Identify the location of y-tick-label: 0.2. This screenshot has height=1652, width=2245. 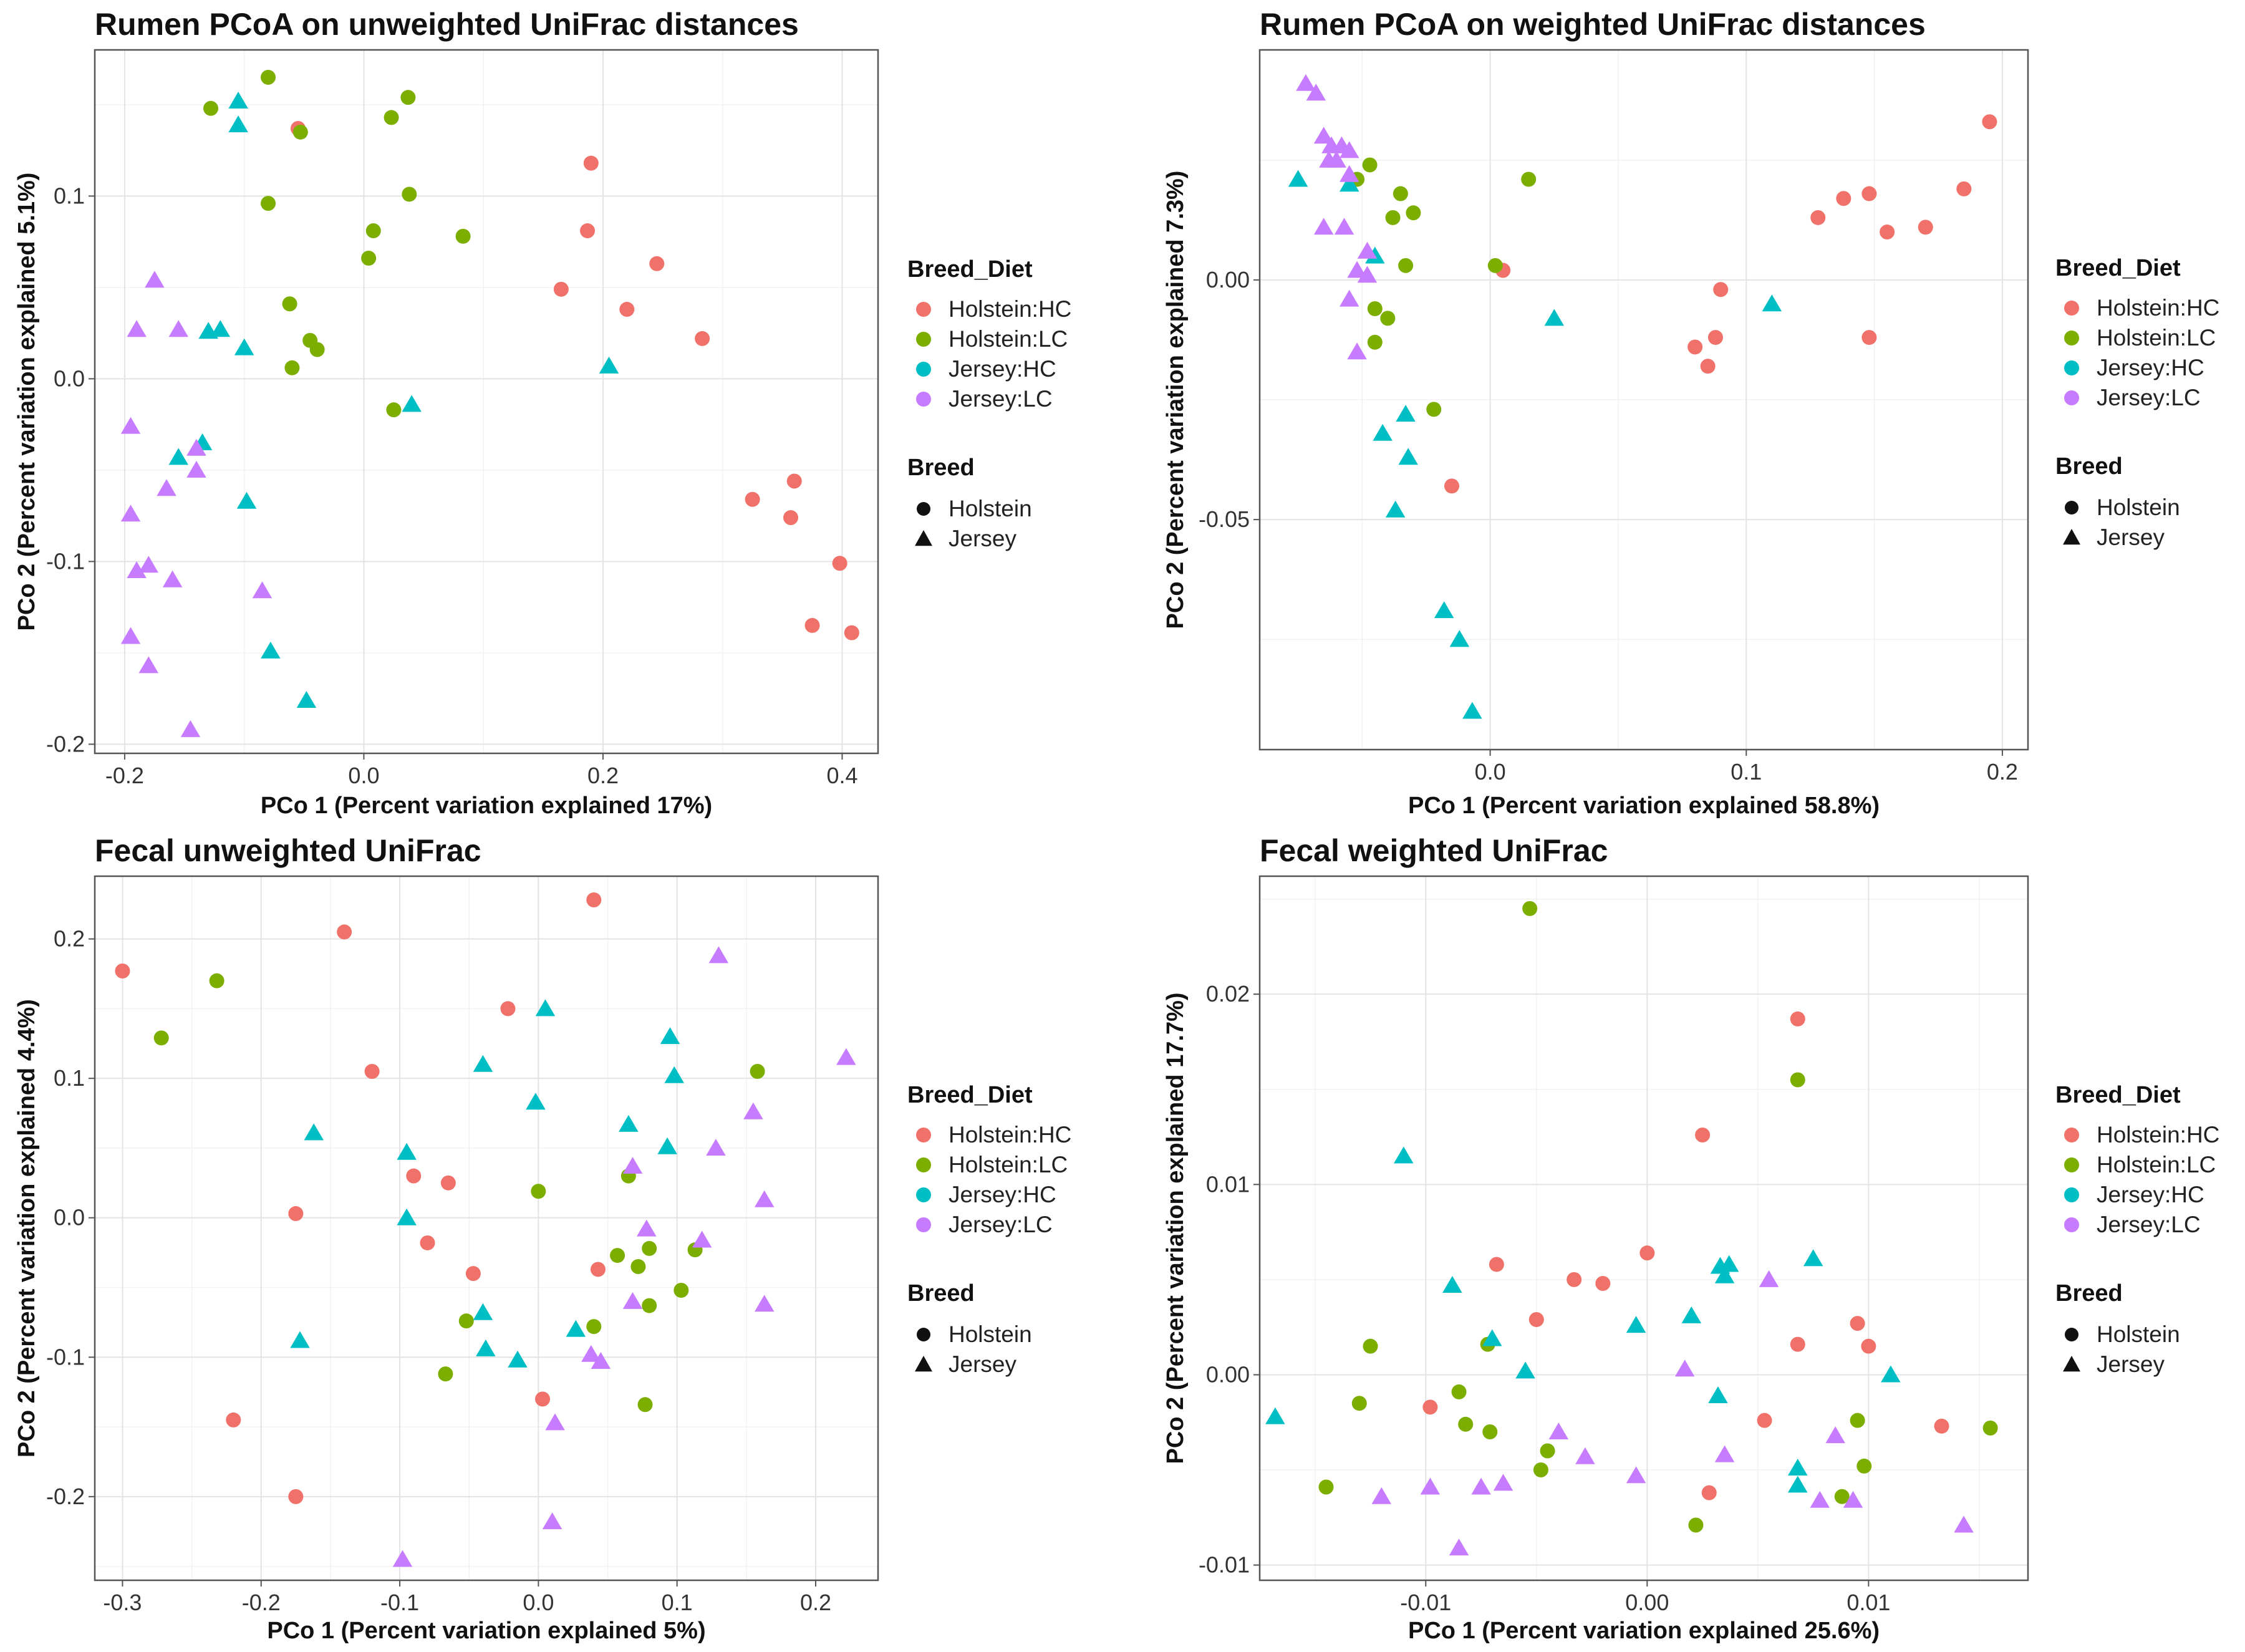
(69, 939).